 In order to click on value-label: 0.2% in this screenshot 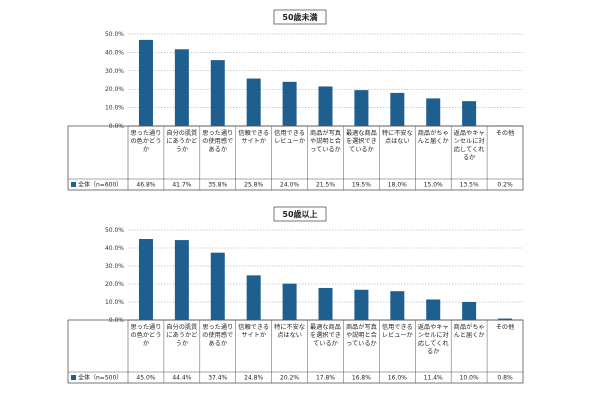, I will do `click(505, 185)`.